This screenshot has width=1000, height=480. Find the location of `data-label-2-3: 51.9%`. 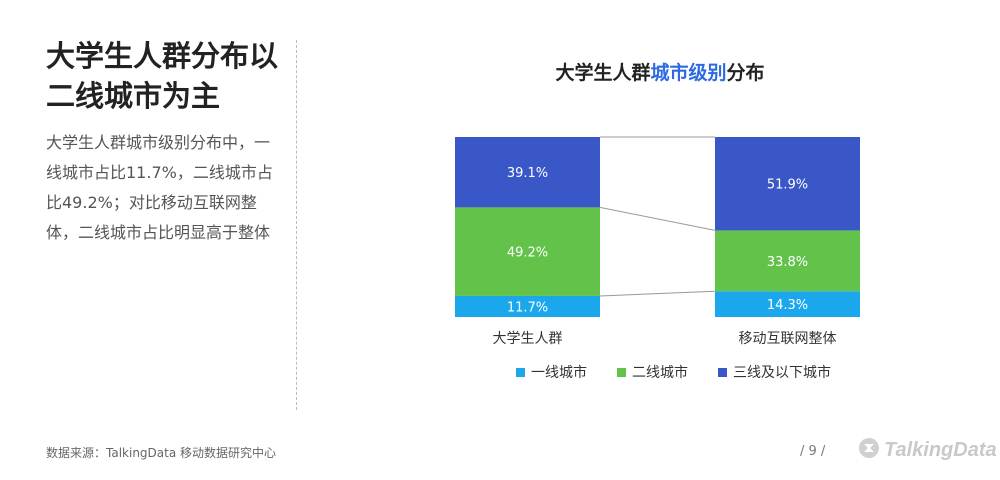

data-label-2-3: 51.9% is located at coordinates (787, 185).